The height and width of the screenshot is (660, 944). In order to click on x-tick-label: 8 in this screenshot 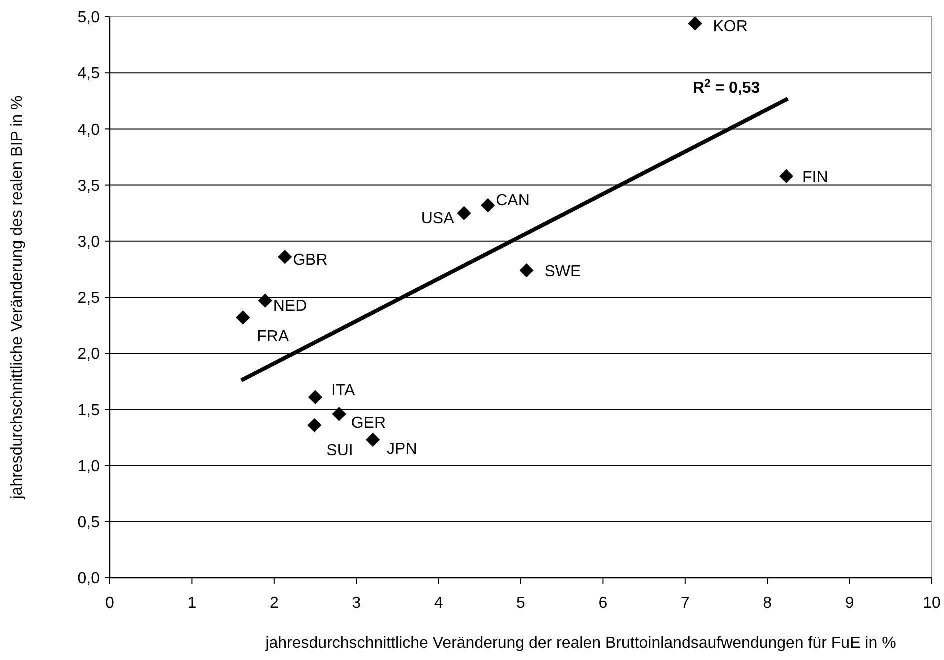, I will do `click(767, 603)`.